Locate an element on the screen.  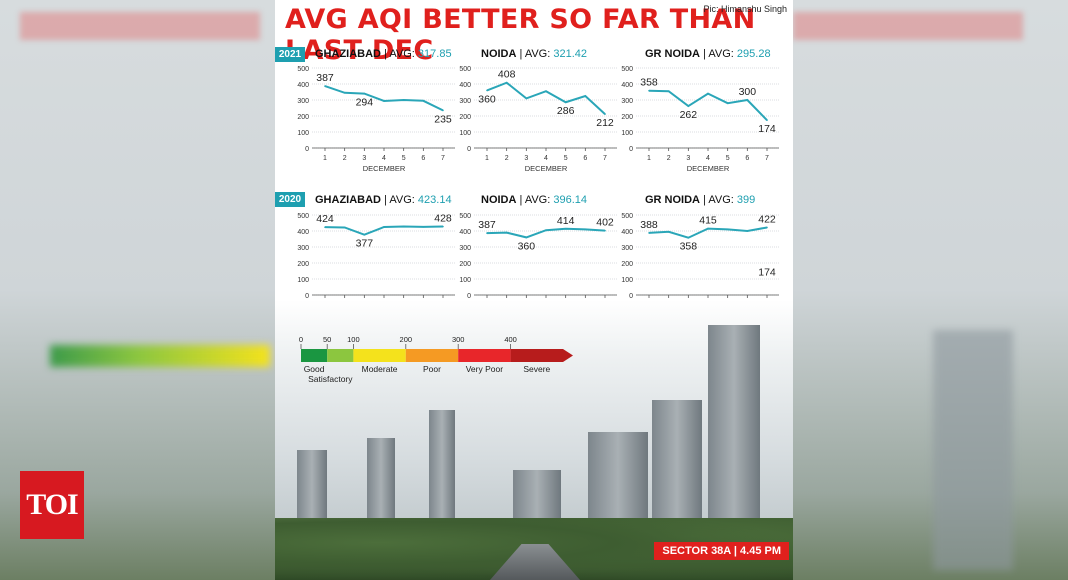
page-title: AVG AQI BETTER SO FAR THAN LAST DEC is located at coordinates (520, 35).